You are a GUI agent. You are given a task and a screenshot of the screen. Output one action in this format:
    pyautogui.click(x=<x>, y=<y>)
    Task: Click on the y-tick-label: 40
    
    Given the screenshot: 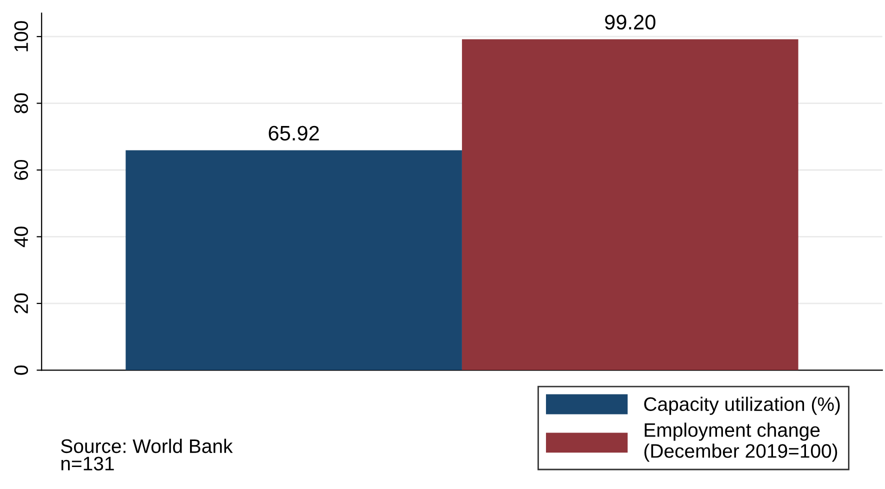 What is the action you would take?
    pyautogui.click(x=21, y=237)
    